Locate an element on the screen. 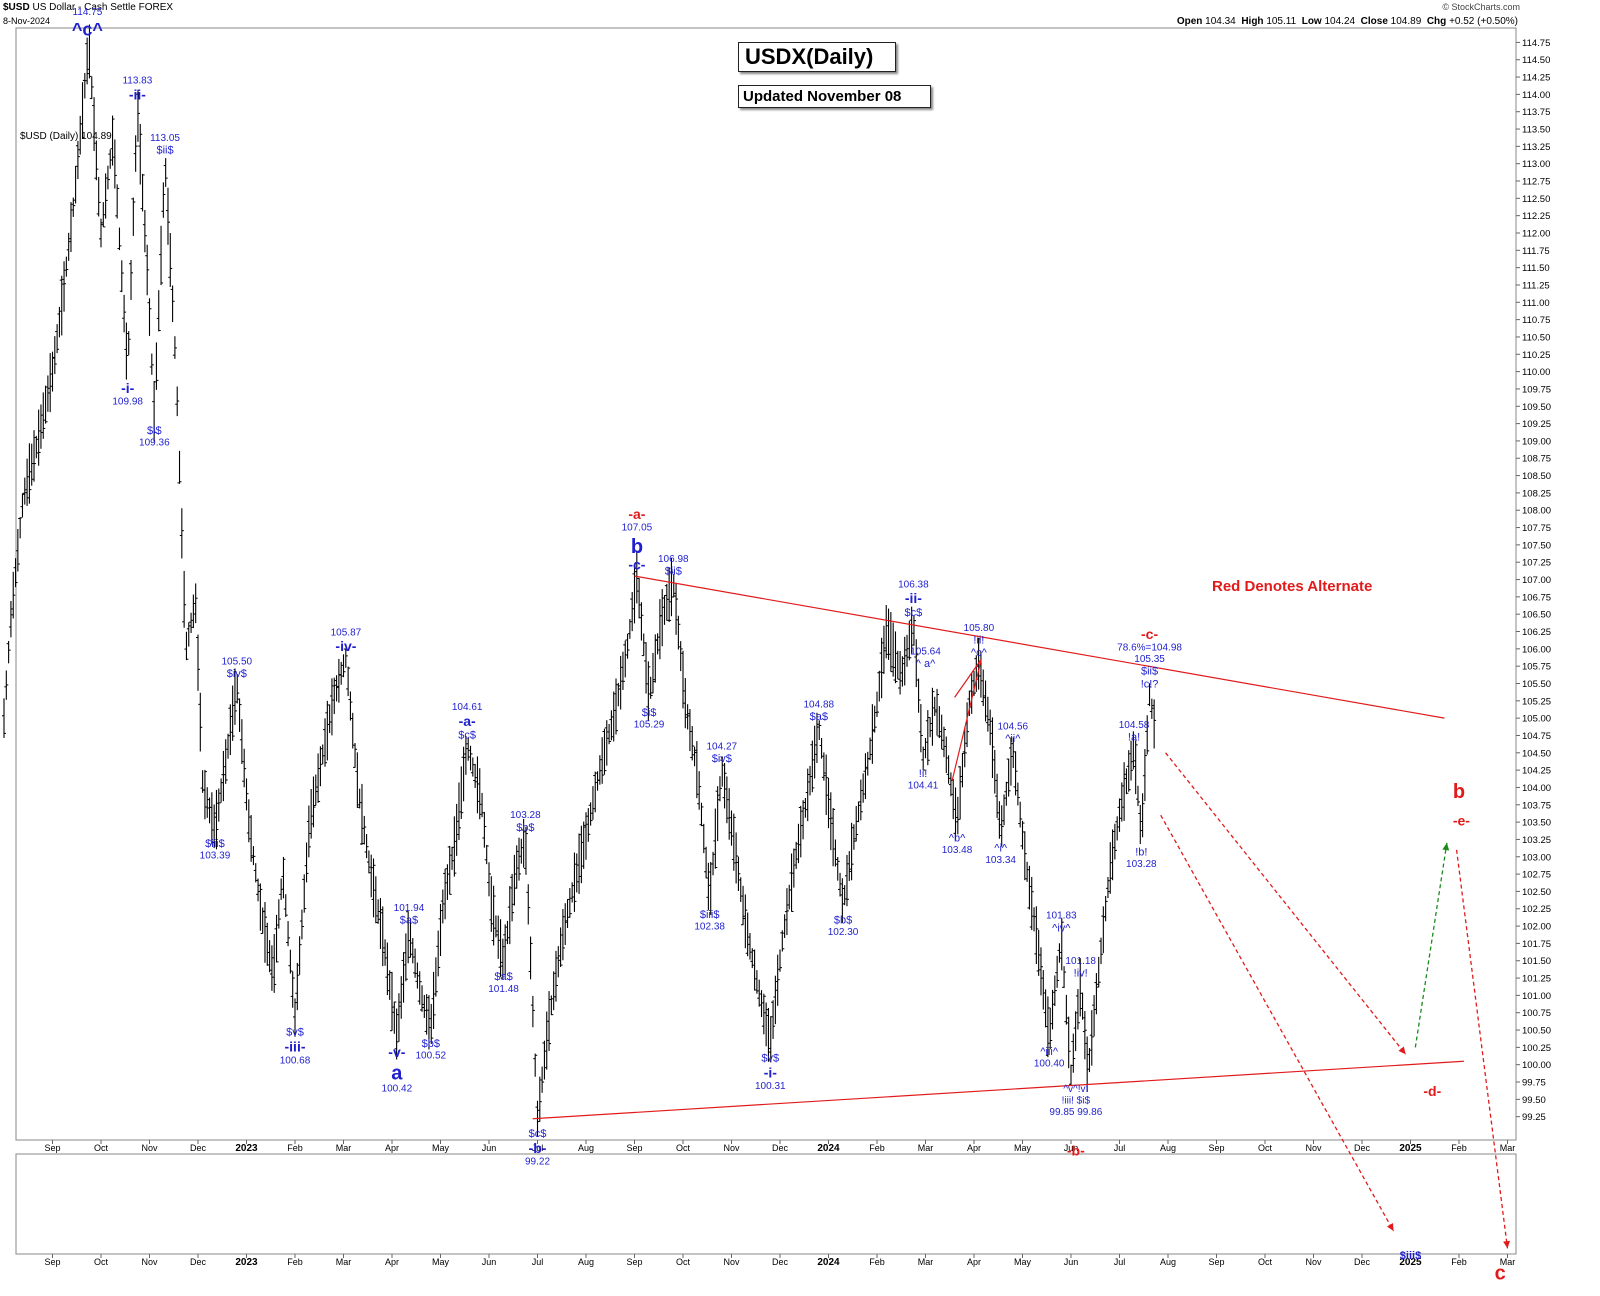 The height and width of the screenshot is (1296, 1600). low-value: 104.24 is located at coordinates (1340, 21).